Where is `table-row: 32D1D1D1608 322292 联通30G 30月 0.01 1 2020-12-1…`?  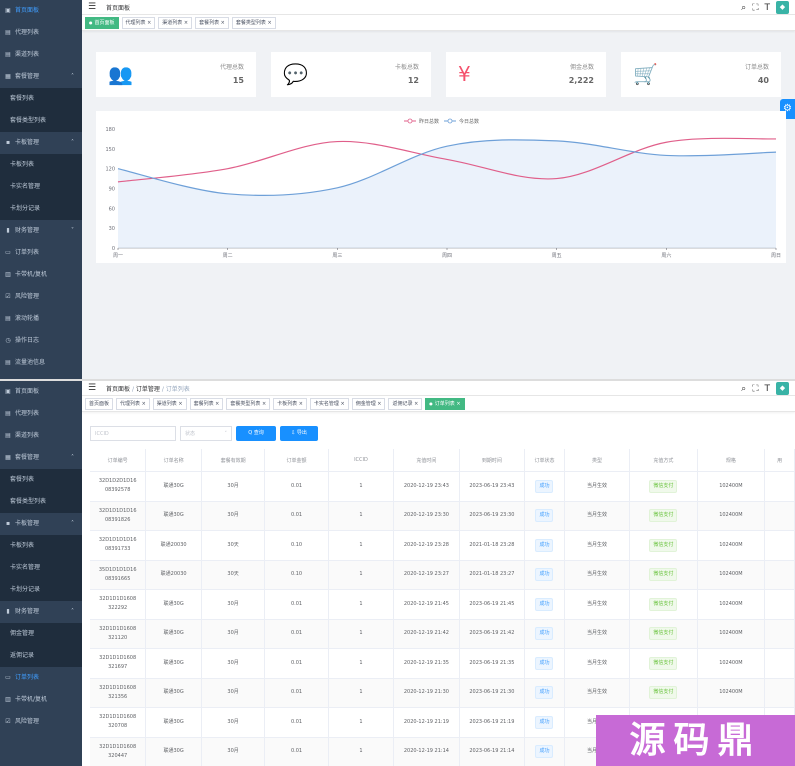
table-row: 32D1D1D1608 322292 联通30G 30月 0.01 1 2020-12-1… is located at coordinates (442, 604).